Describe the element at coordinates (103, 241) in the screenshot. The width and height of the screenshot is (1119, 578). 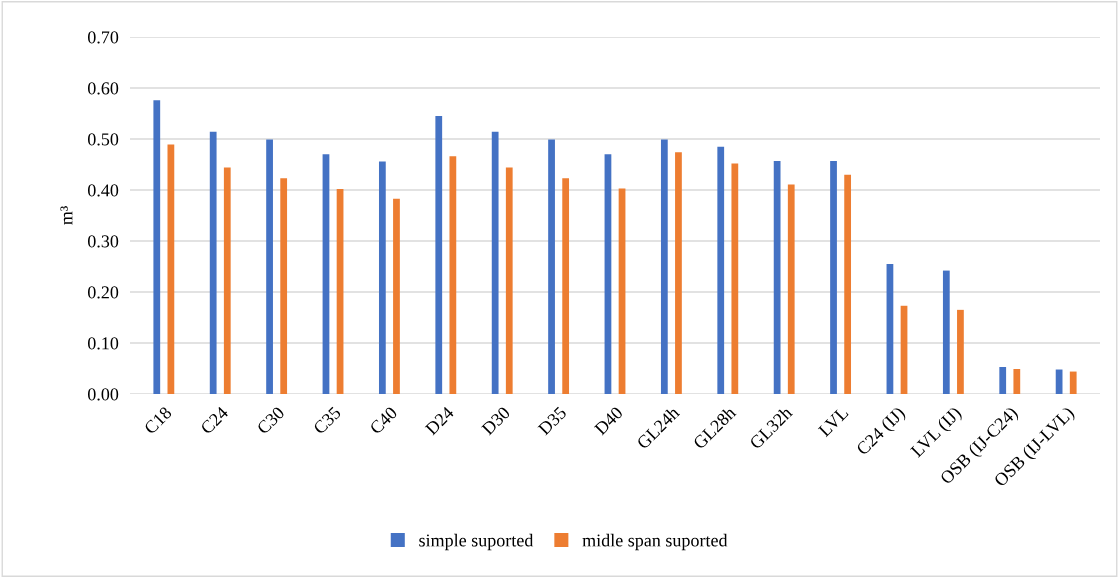
I see `y-tick-label: 0.30` at that location.